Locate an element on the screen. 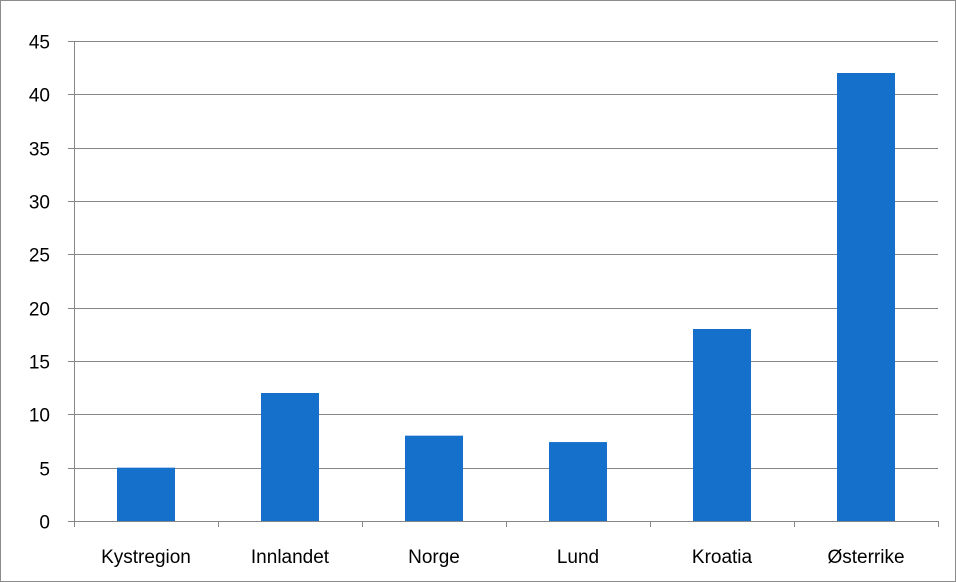 The height and width of the screenshot is (583, 956). y-tick-label: 45 is located at coordinates (39, 43).